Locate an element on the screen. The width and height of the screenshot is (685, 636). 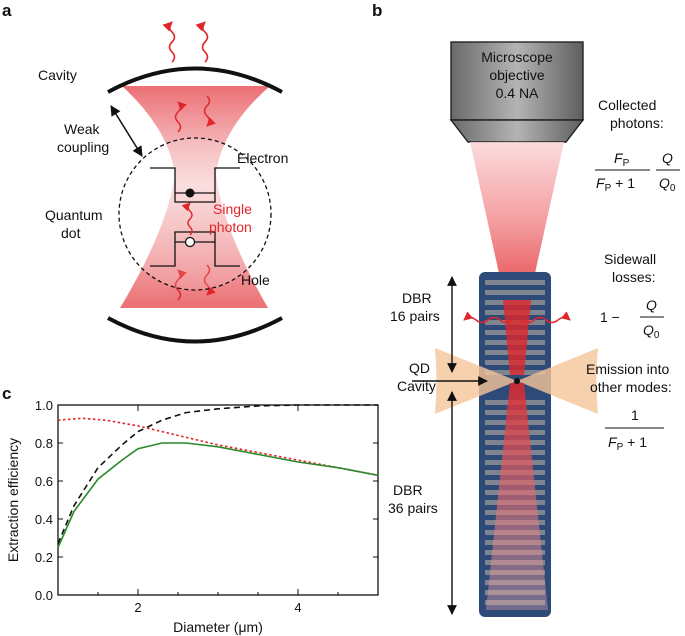
qd-cavity-label-2: Cavity is located at coordinates (416, 386).